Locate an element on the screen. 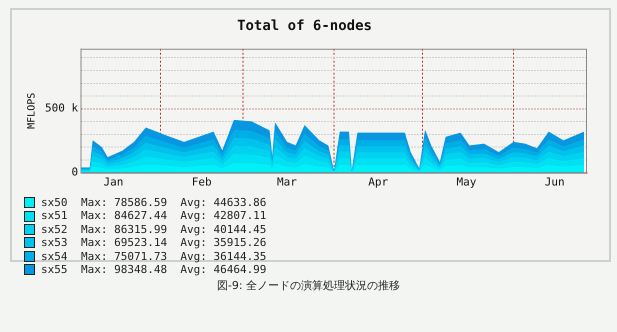  y-tick-label: 0 is located at coordinates (74, 172).